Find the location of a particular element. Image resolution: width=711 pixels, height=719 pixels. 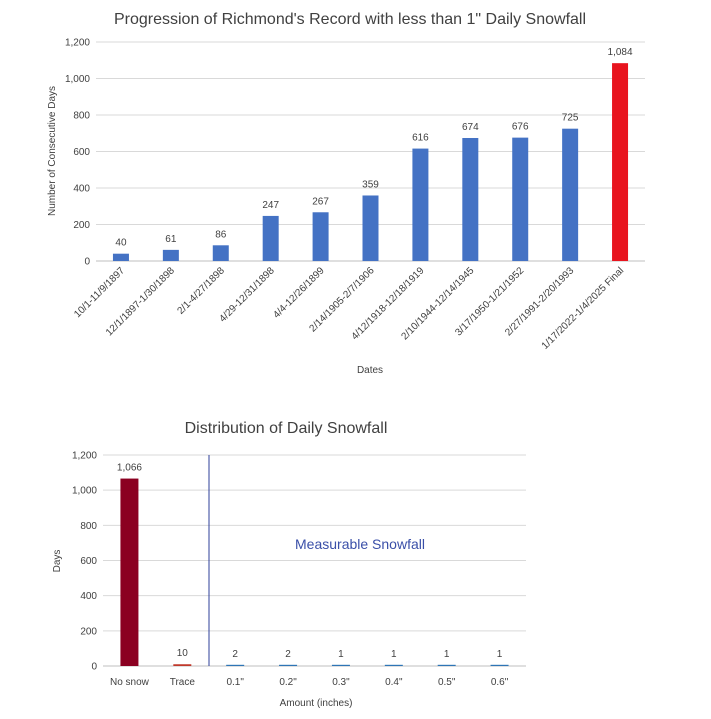

chart2-x-axis-label: Amount (inches) is located at coordinates (316, 703).